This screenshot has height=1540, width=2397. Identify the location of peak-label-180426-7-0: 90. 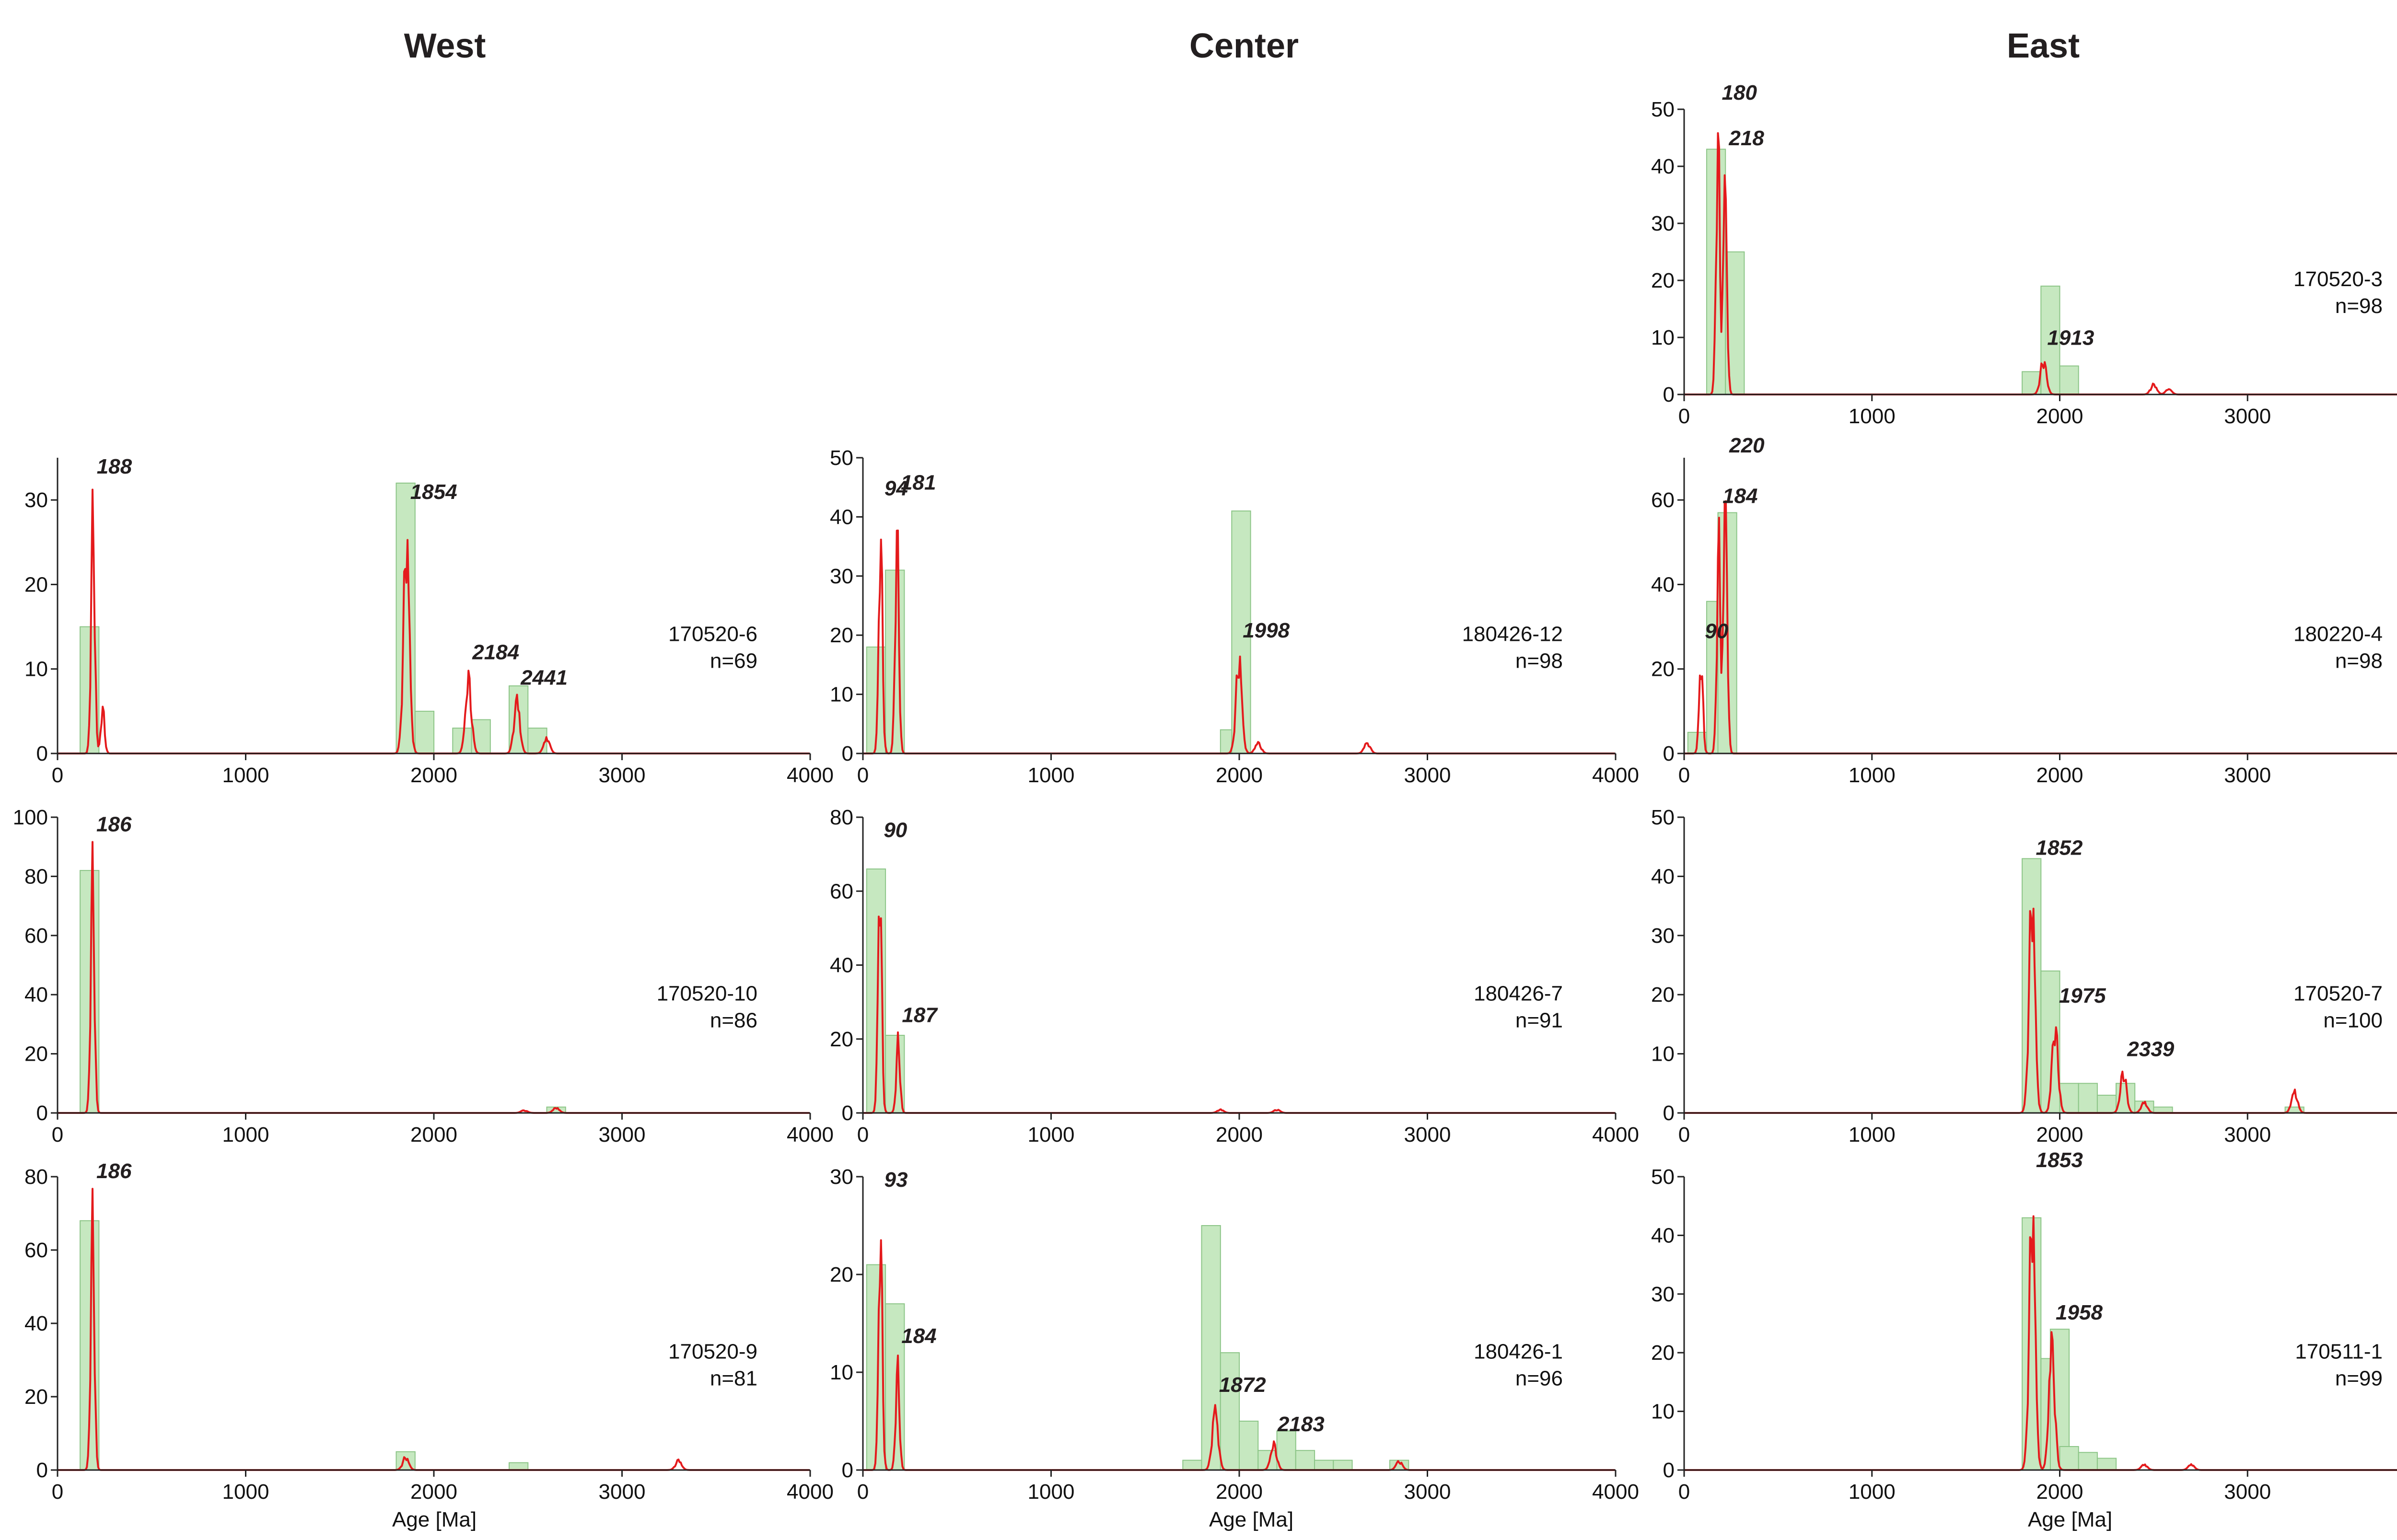
(895, 831).